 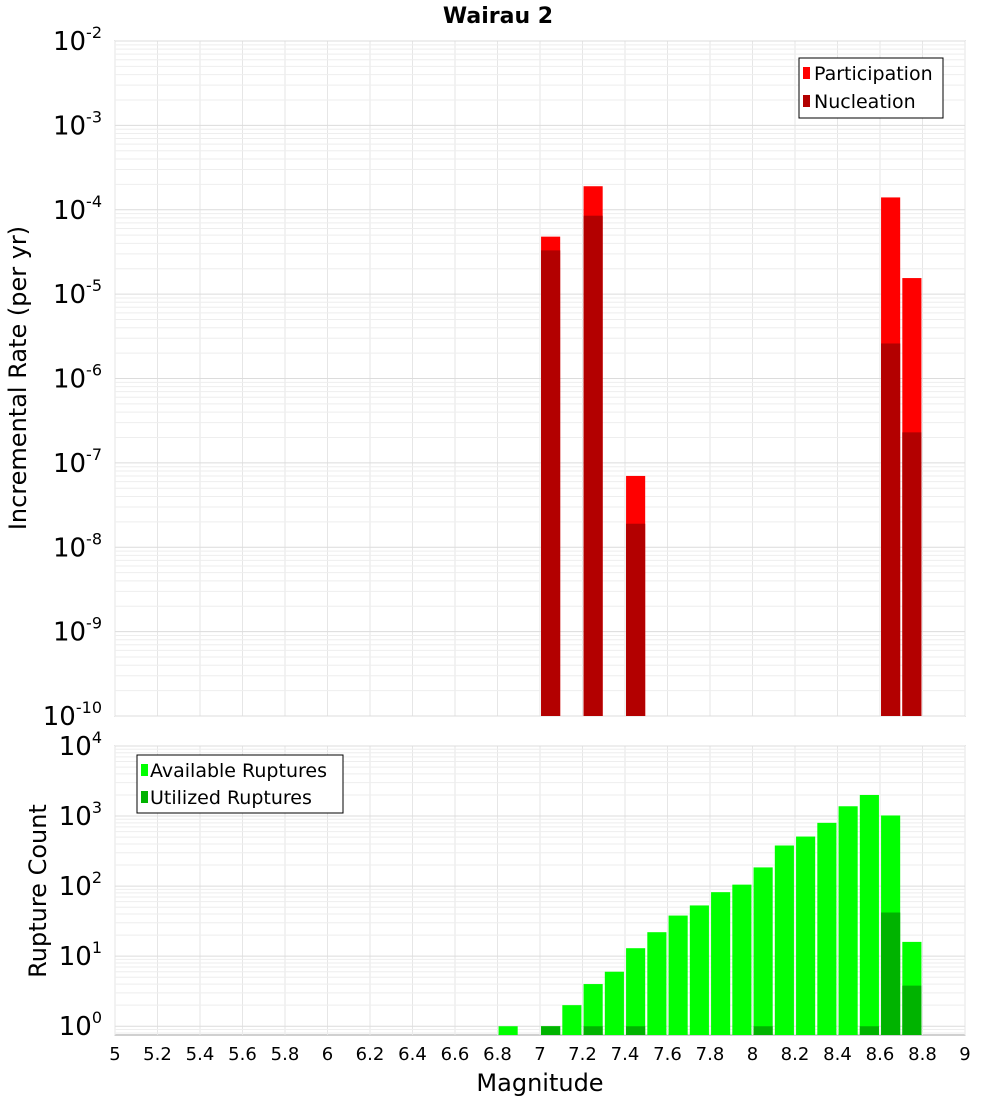 I want to click on x-tick-label: 6.6, so click(x=455, y=1054).